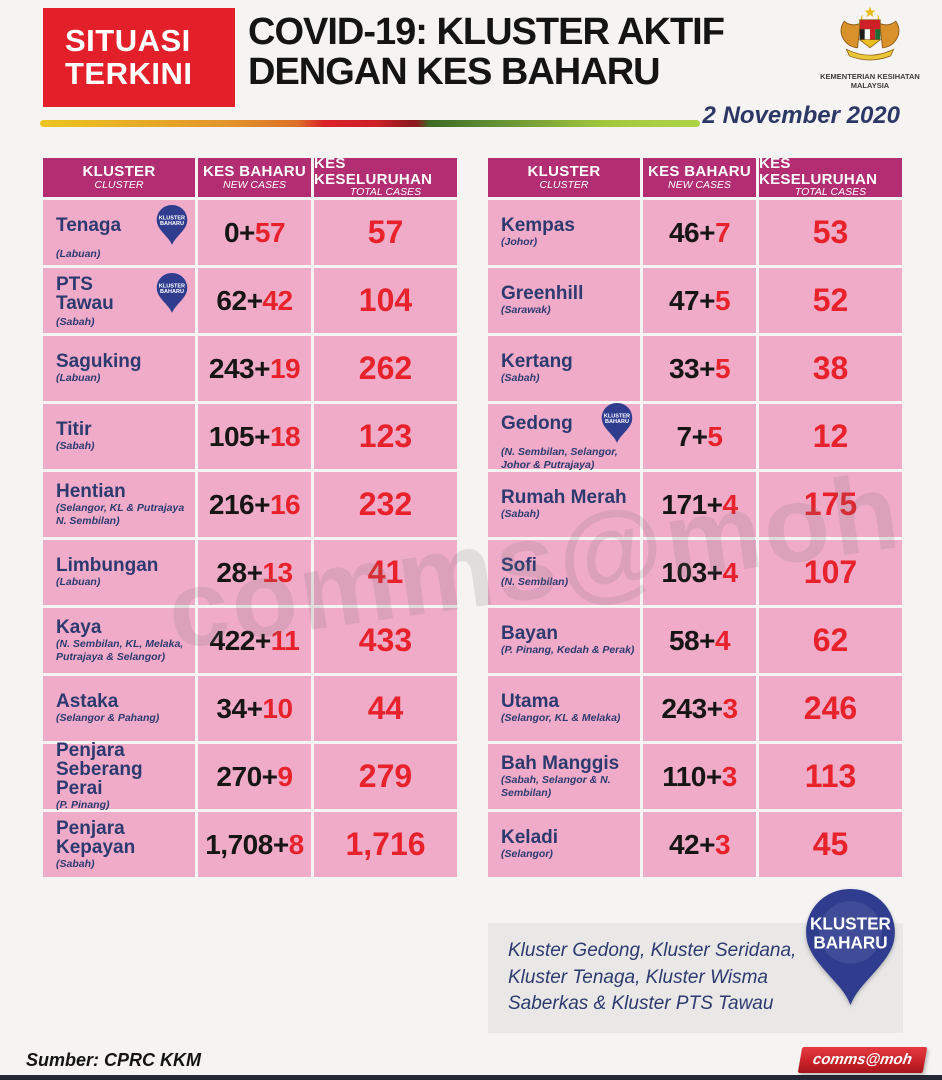  I want to click on total-cases-value: 52, so click(830, 300).